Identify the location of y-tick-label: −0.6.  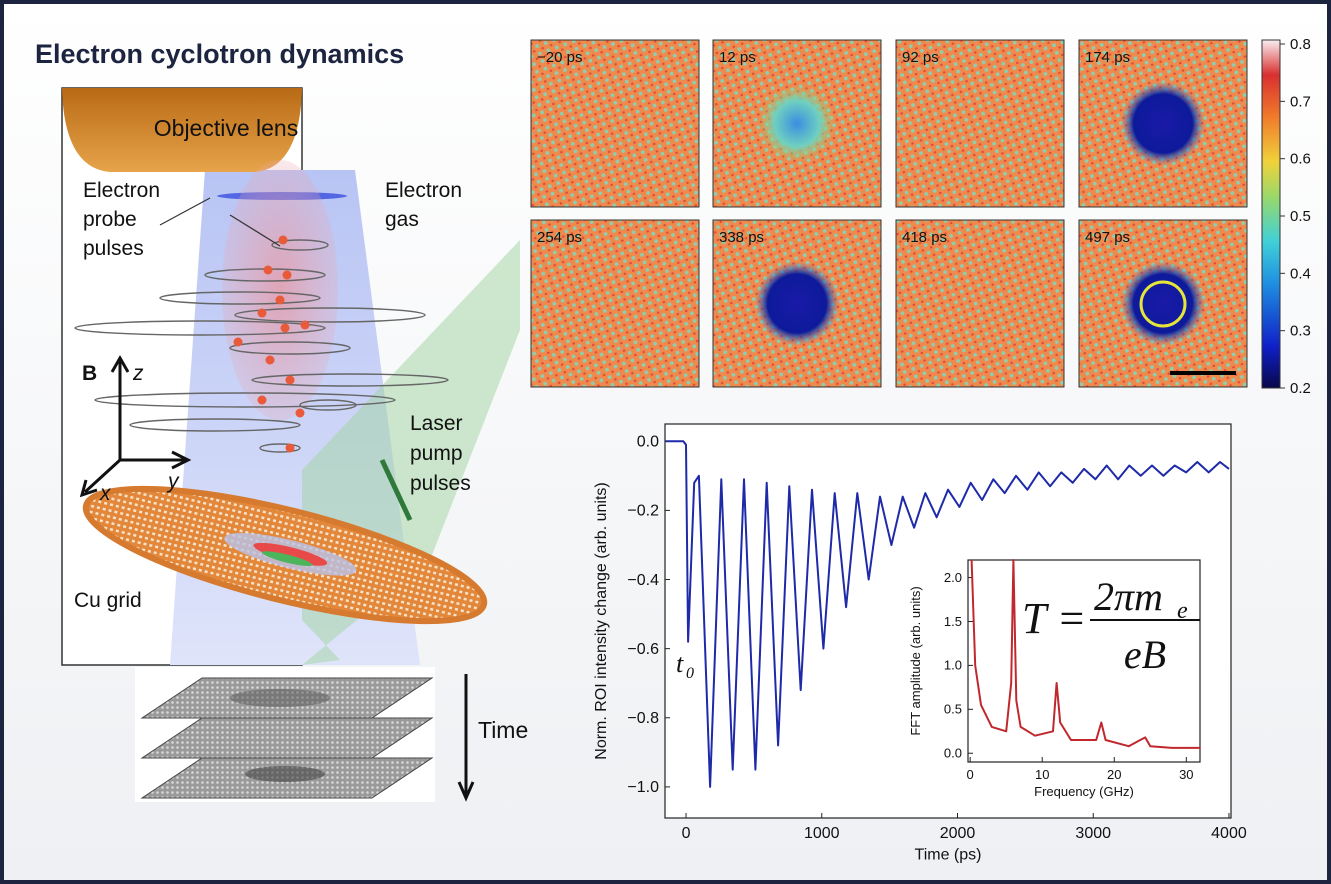
(643, 649).